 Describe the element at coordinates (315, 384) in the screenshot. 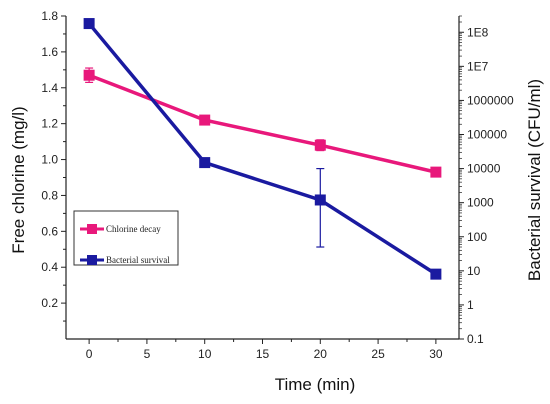

I see `x-axis-title: Time (min)` at that location.